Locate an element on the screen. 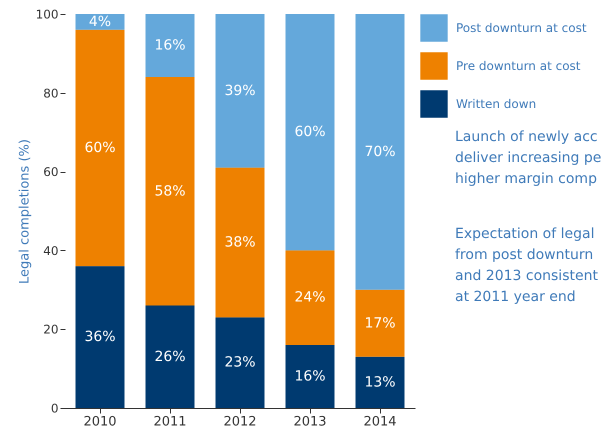 This screenshot has width=601, height=433. text: Expectation of legal from post downturn and 2013 consistent at 2011 year end is located at coordinates (526, 265).